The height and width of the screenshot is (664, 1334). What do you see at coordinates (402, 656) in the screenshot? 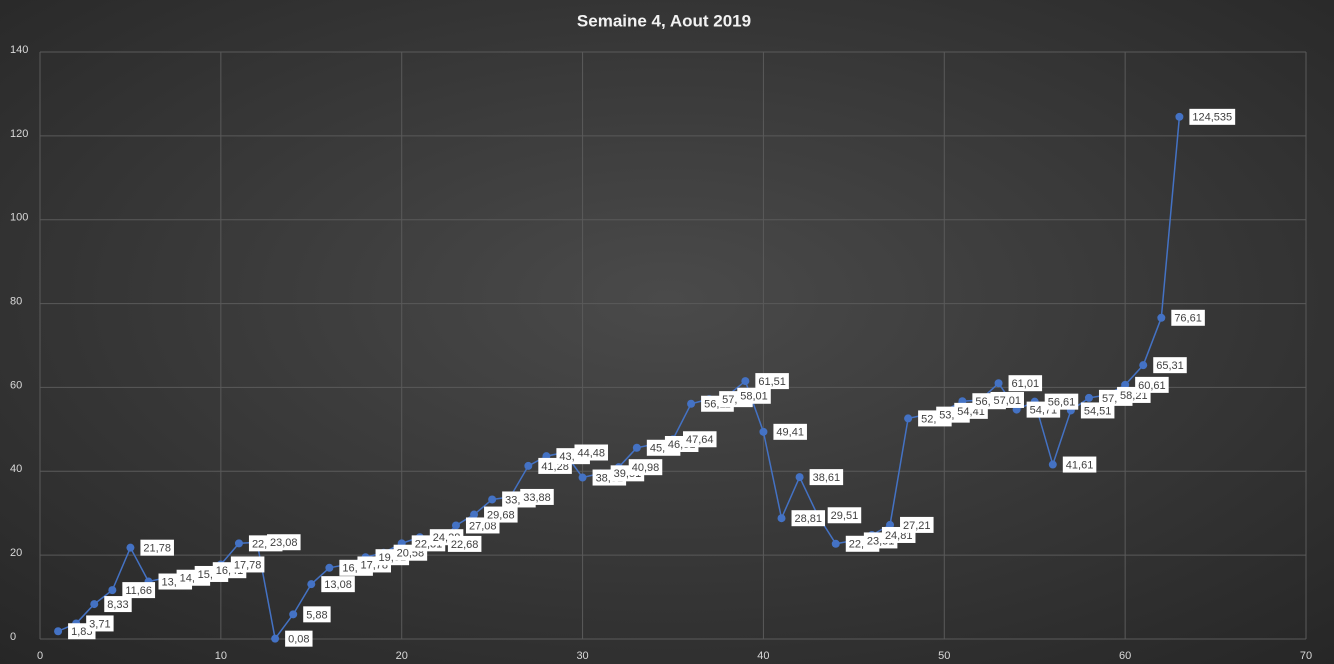
I see `x-tick-label: 20` at bounding box center [402, 656].